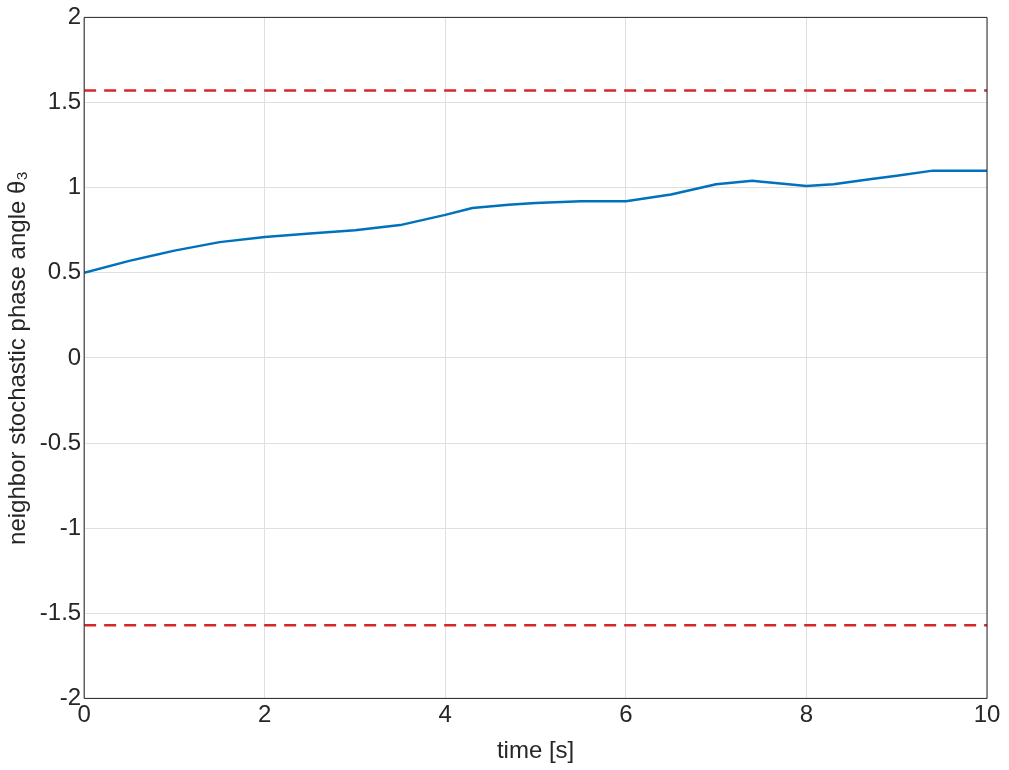 Image resolution: width=1009 pixels, height=770 pixels. What do you see at coordinates (60, 611) in the screenshot?
I see `y-tick-label: -1.5` at bounding box center [60, 611].